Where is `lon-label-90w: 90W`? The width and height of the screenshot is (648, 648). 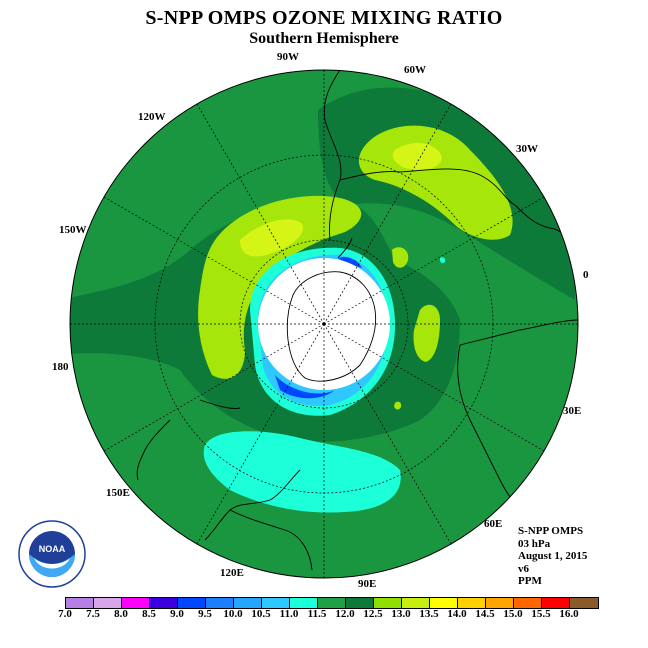 lon-label-90w: 90W is located at coordinates (288, 57).